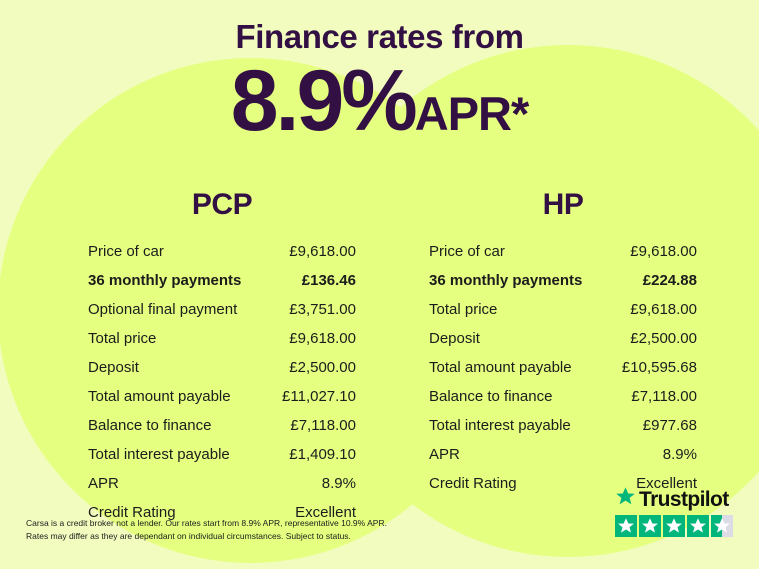  Describe the element at coordinates (322, 309) in the screenshot. I see `row-value: £3,751.00` at that location.